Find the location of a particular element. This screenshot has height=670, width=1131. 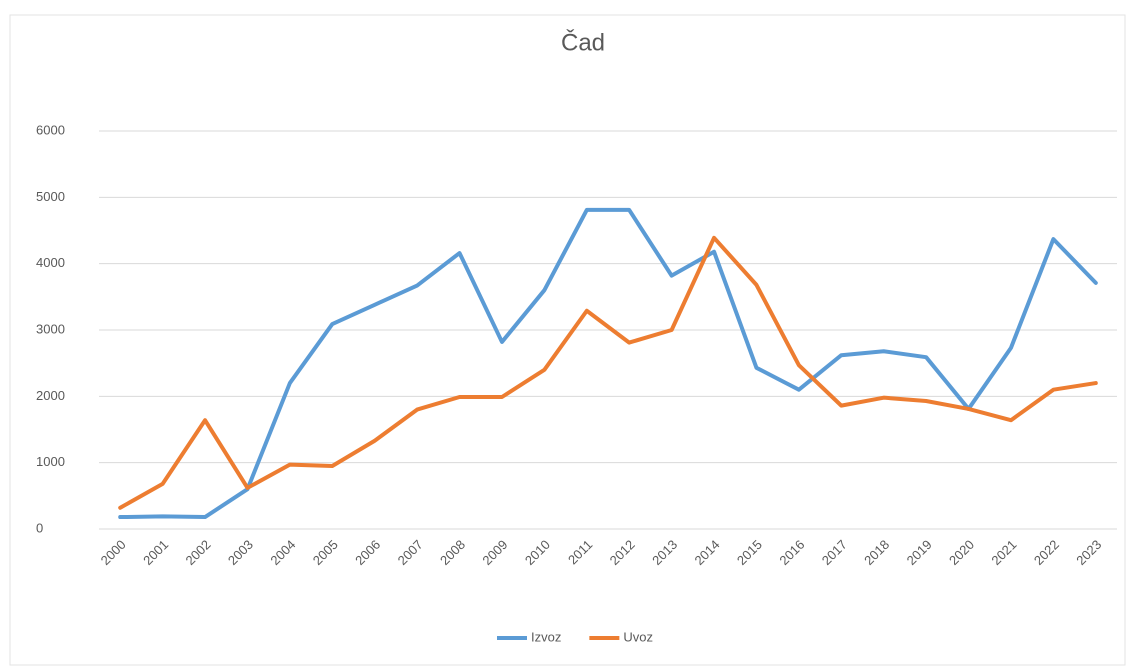

chart-title: Čad is located at coordinates (583, 42).